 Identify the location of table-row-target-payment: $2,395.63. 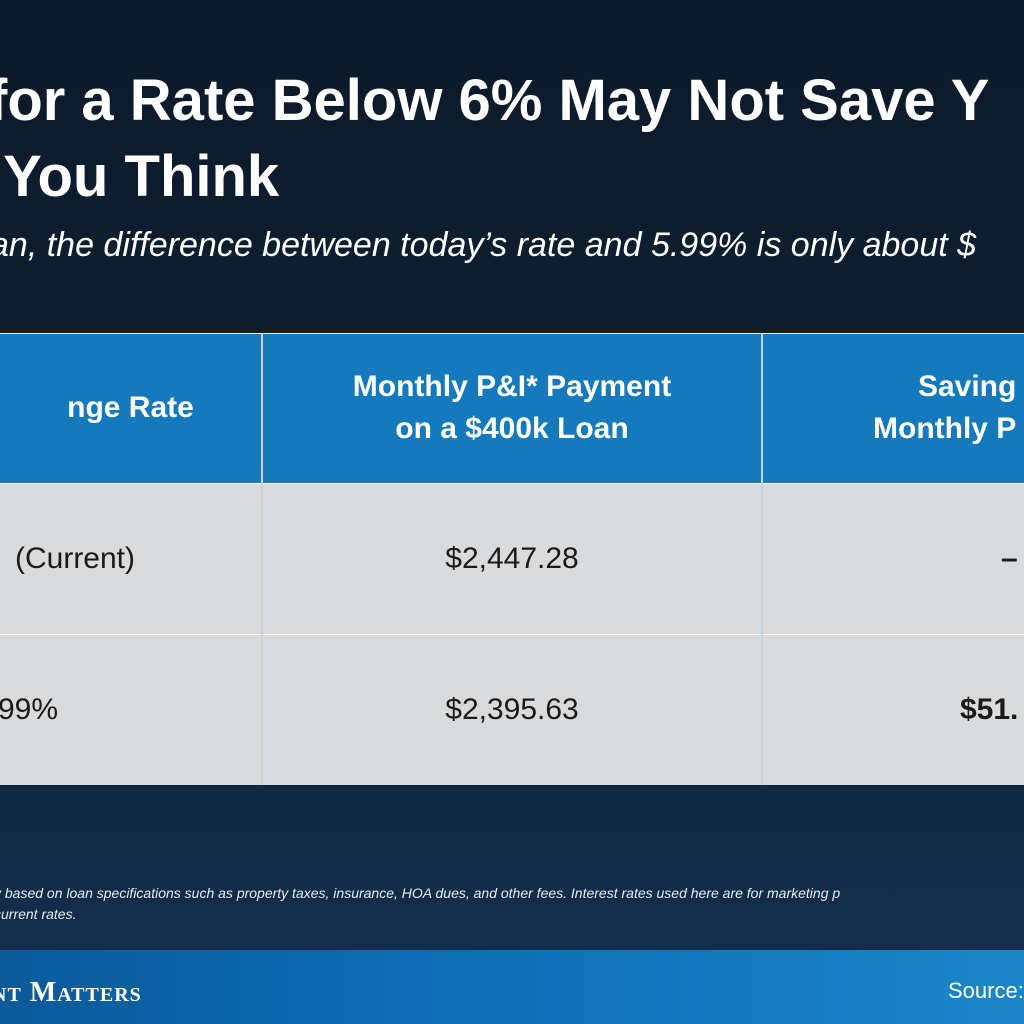
(512, 710).